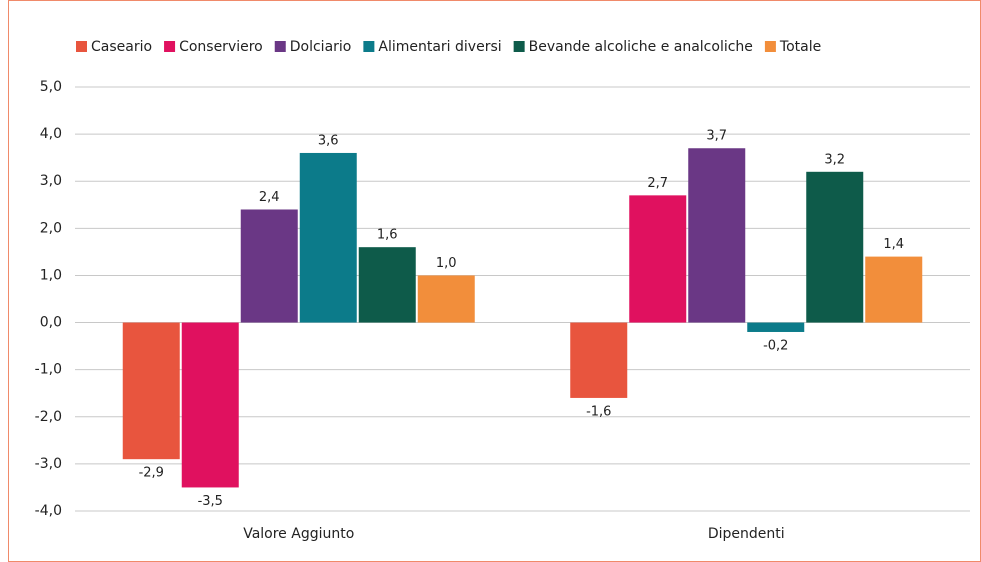  I want to click on data-label: 3,2, so click(834, 159).